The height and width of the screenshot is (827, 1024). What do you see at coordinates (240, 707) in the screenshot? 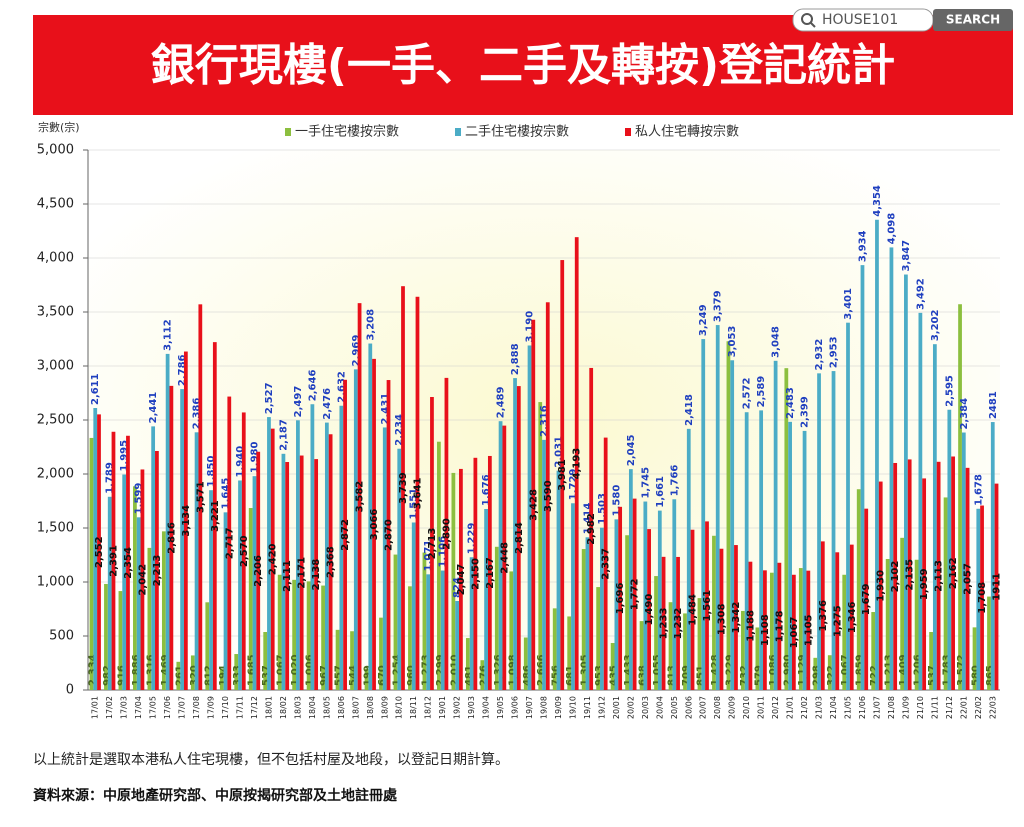
I see `x-tick-label: 17/11` at bounding box center [240, 707].